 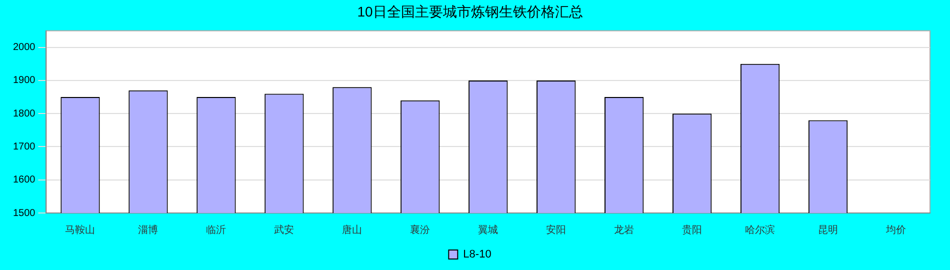 What do you see at coordinates (24, 114) in the screenshot?
I see `y-tick-label: 1800` at bounding box center [24, 114].